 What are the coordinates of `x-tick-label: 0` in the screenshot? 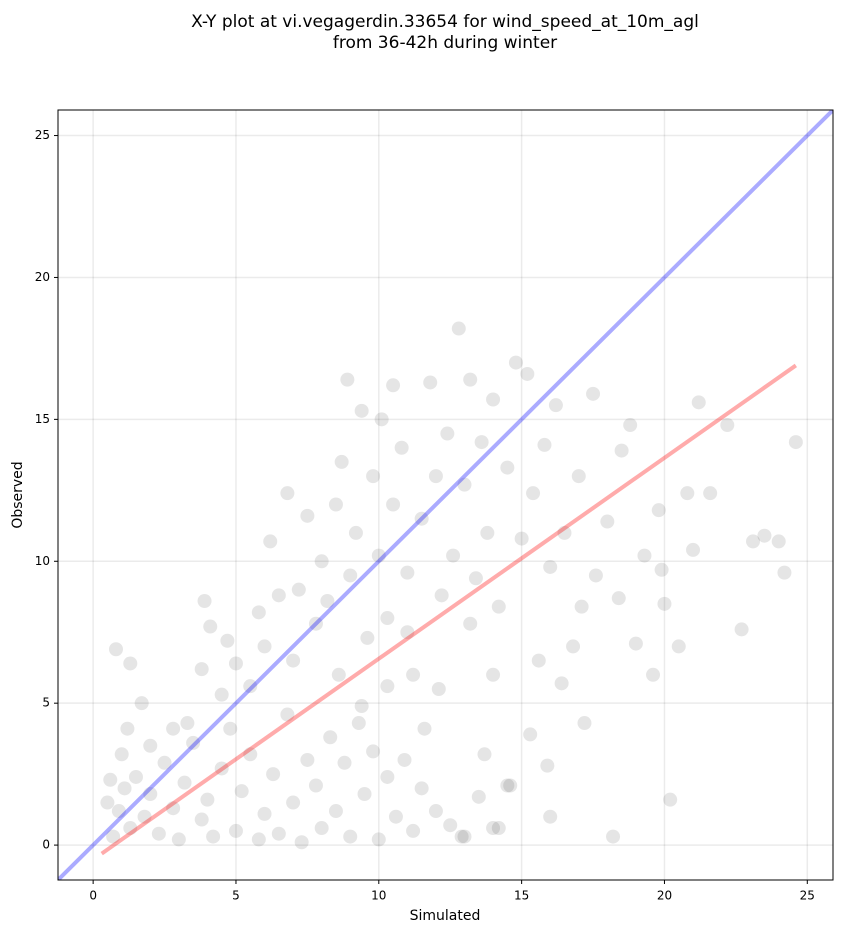 It's located at (93, 896).